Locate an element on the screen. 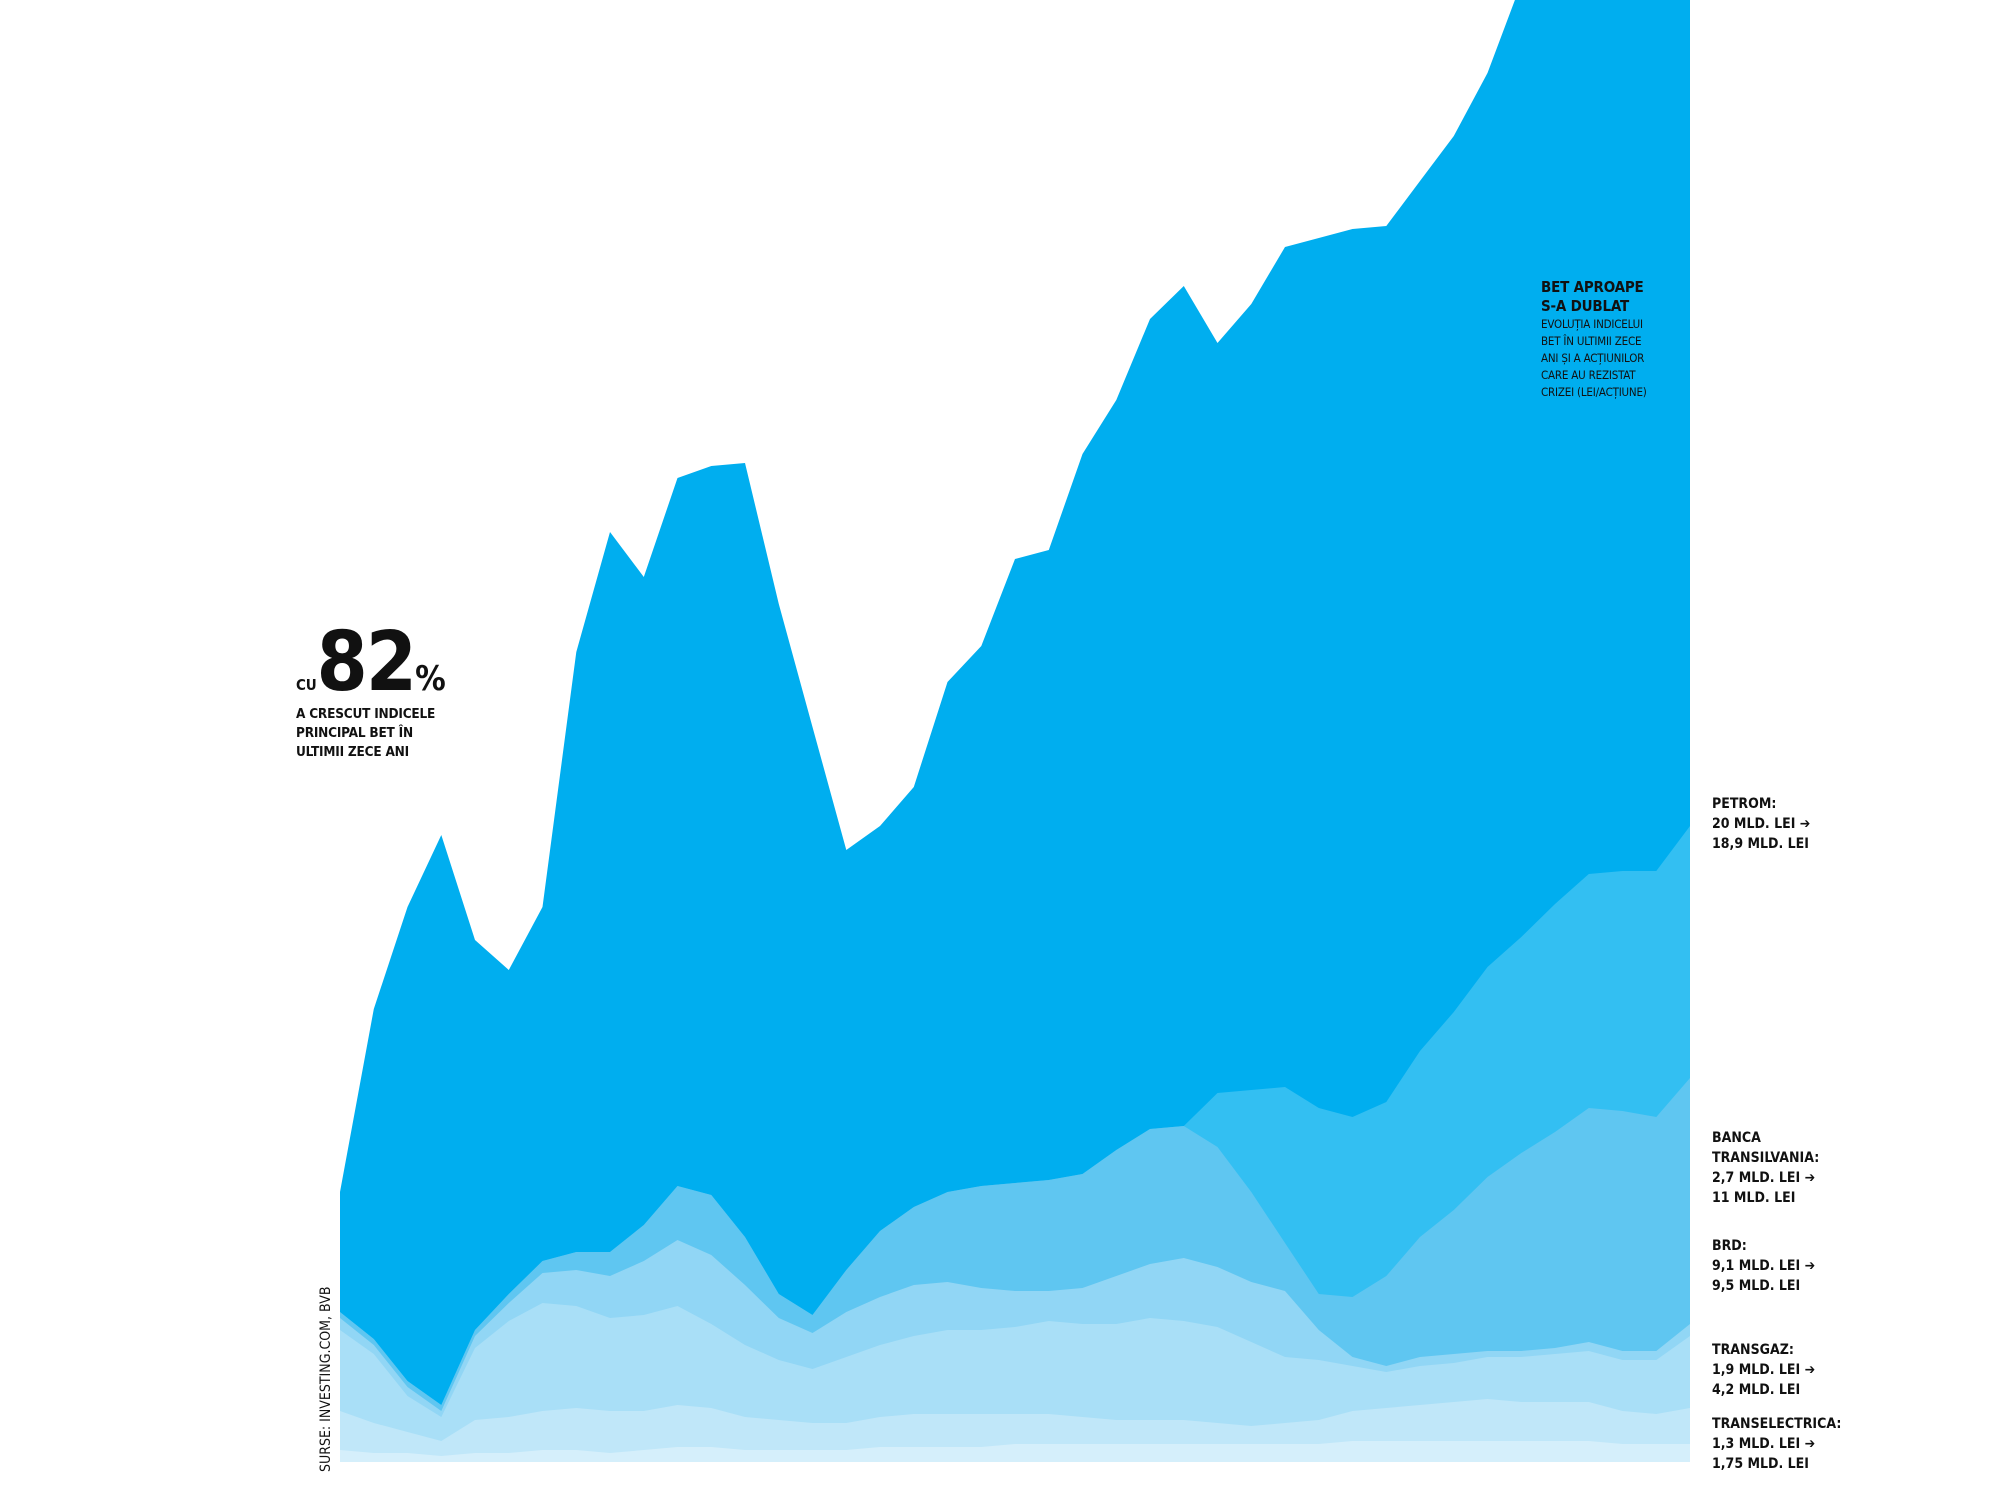 Image resolution: width=2000 pixels, height=1500 pixels. label-bt-line-3: 2,7 MLD. LEI ➔ is located at coordinates (1764, 1178).